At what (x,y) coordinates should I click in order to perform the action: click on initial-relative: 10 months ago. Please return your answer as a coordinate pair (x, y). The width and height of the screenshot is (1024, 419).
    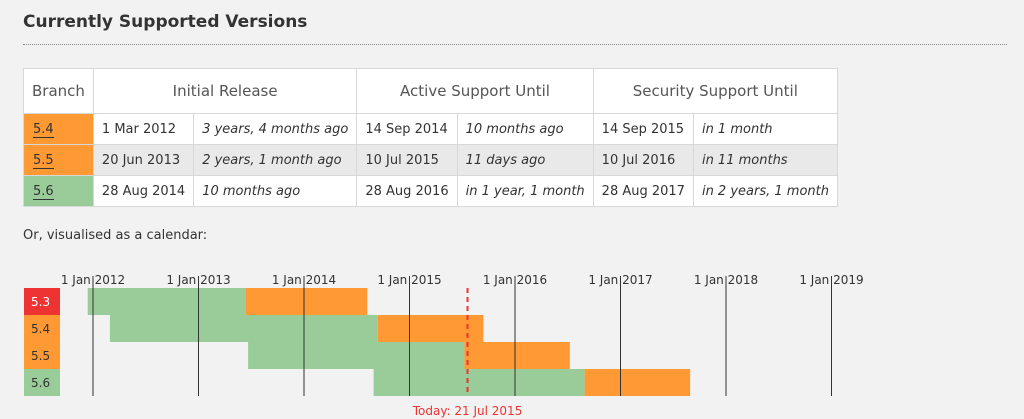
    Looking at the image, I should click on (275, 191).